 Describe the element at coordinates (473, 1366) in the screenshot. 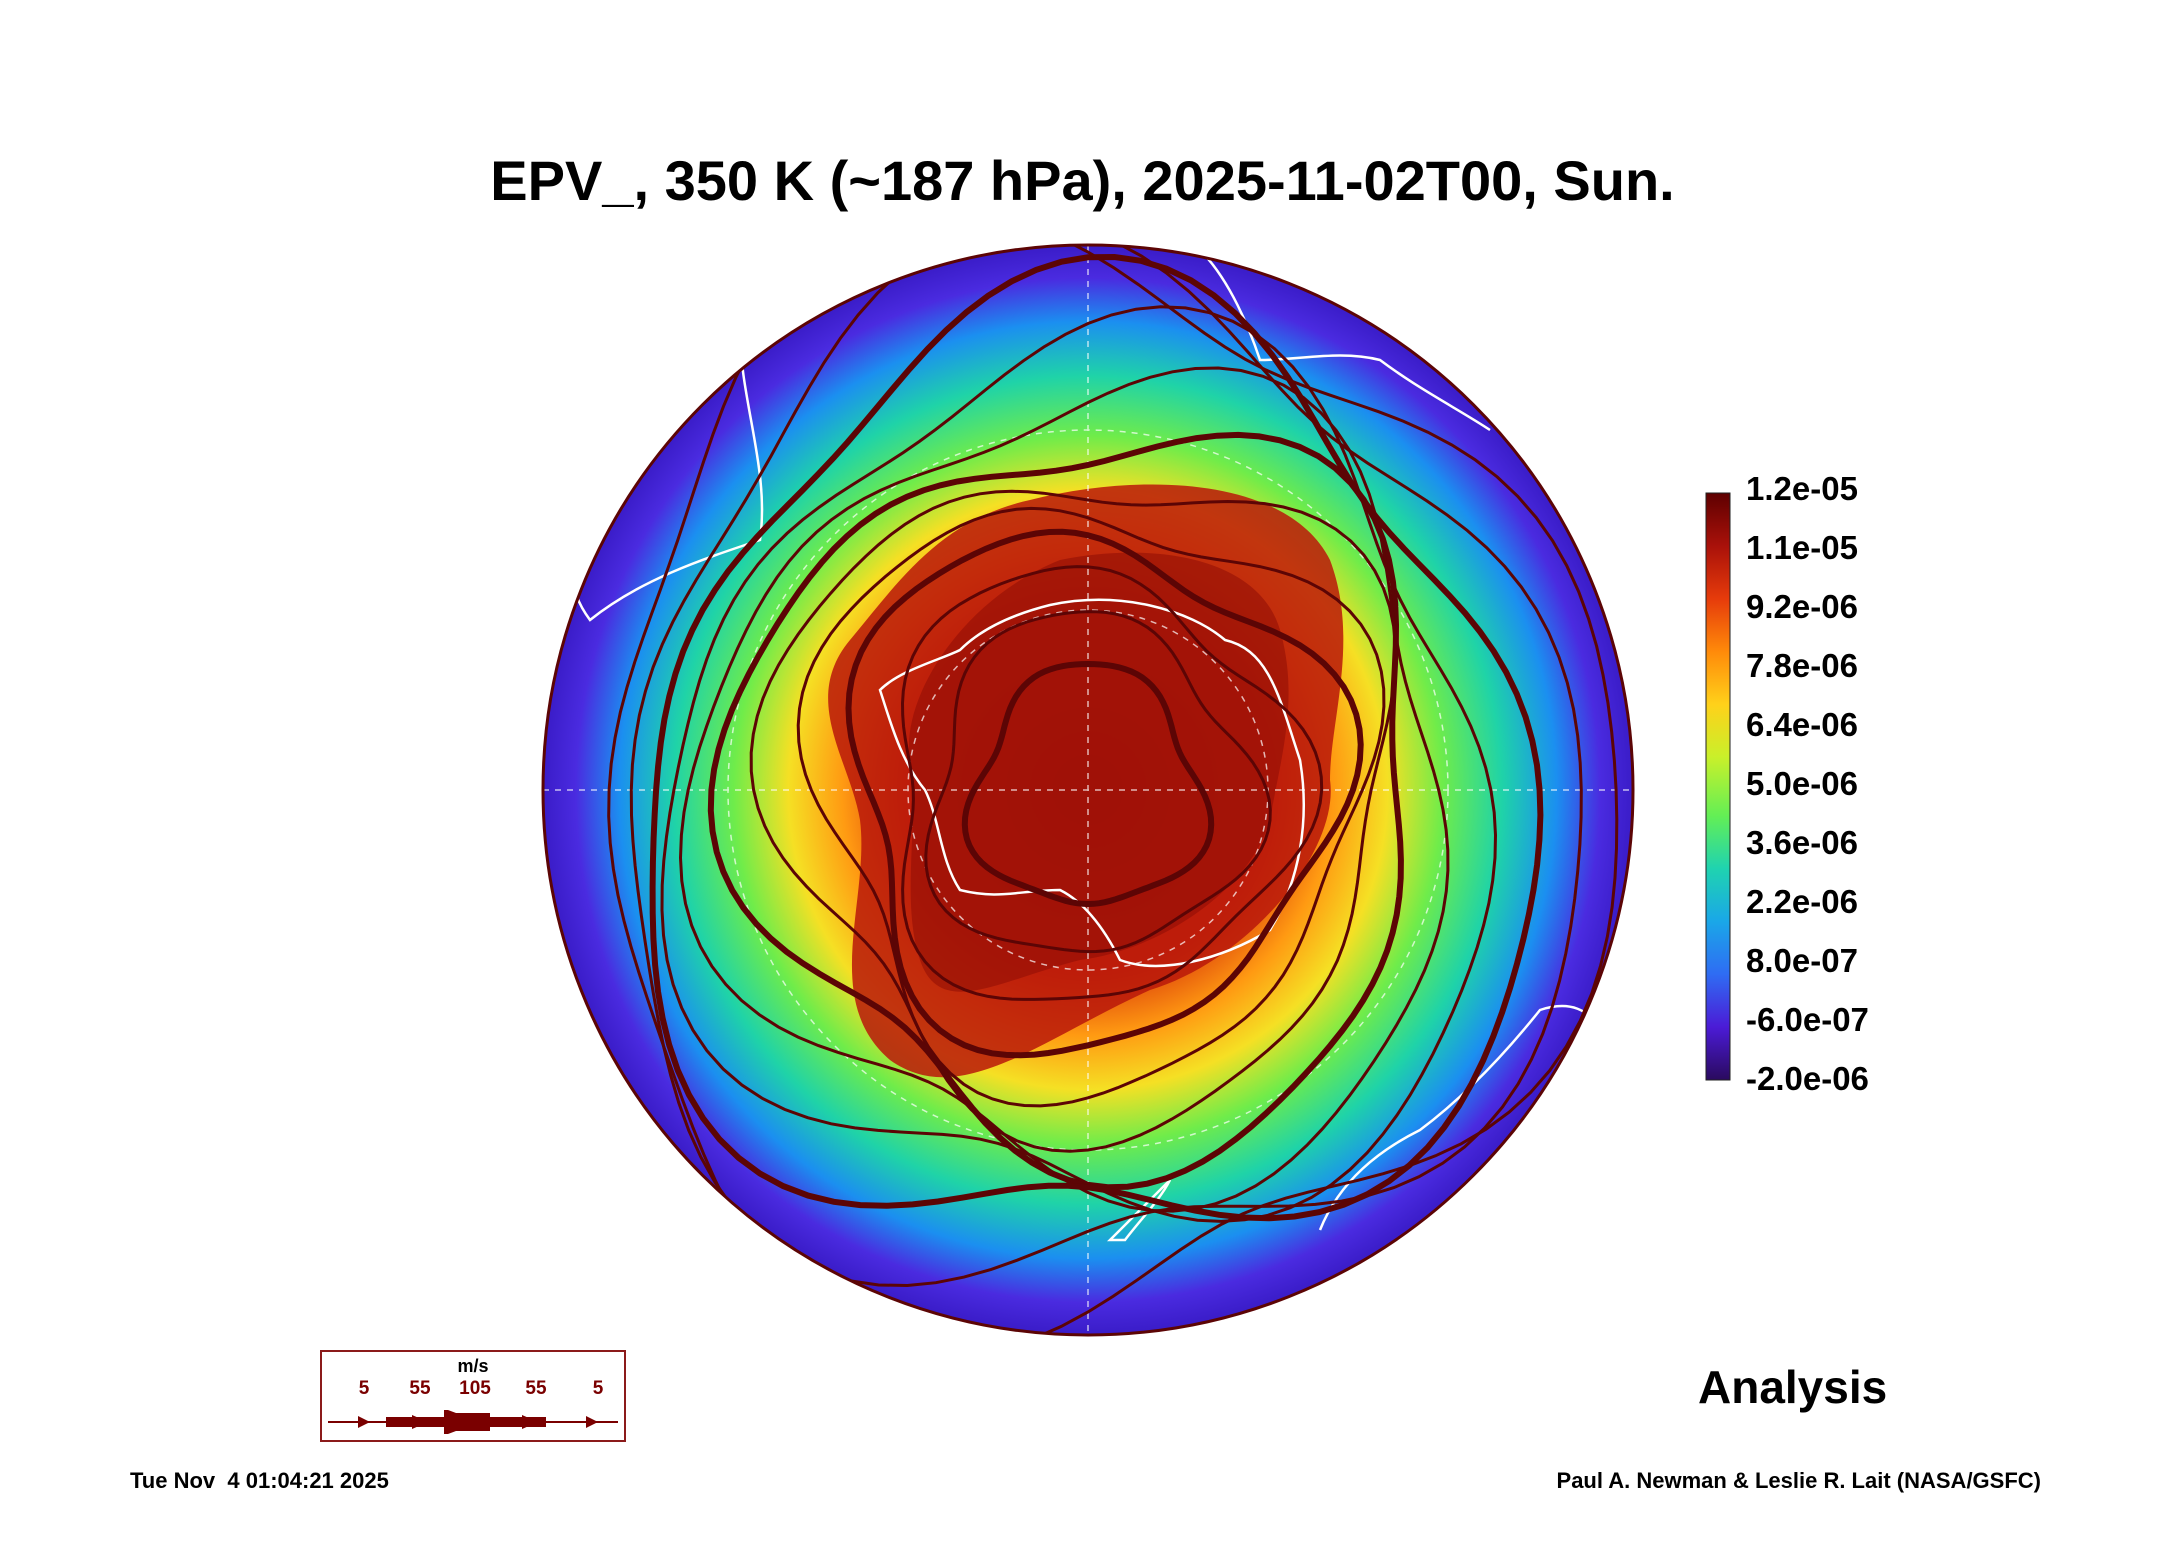

I see `wind-legend-unit: m/s` at that location.